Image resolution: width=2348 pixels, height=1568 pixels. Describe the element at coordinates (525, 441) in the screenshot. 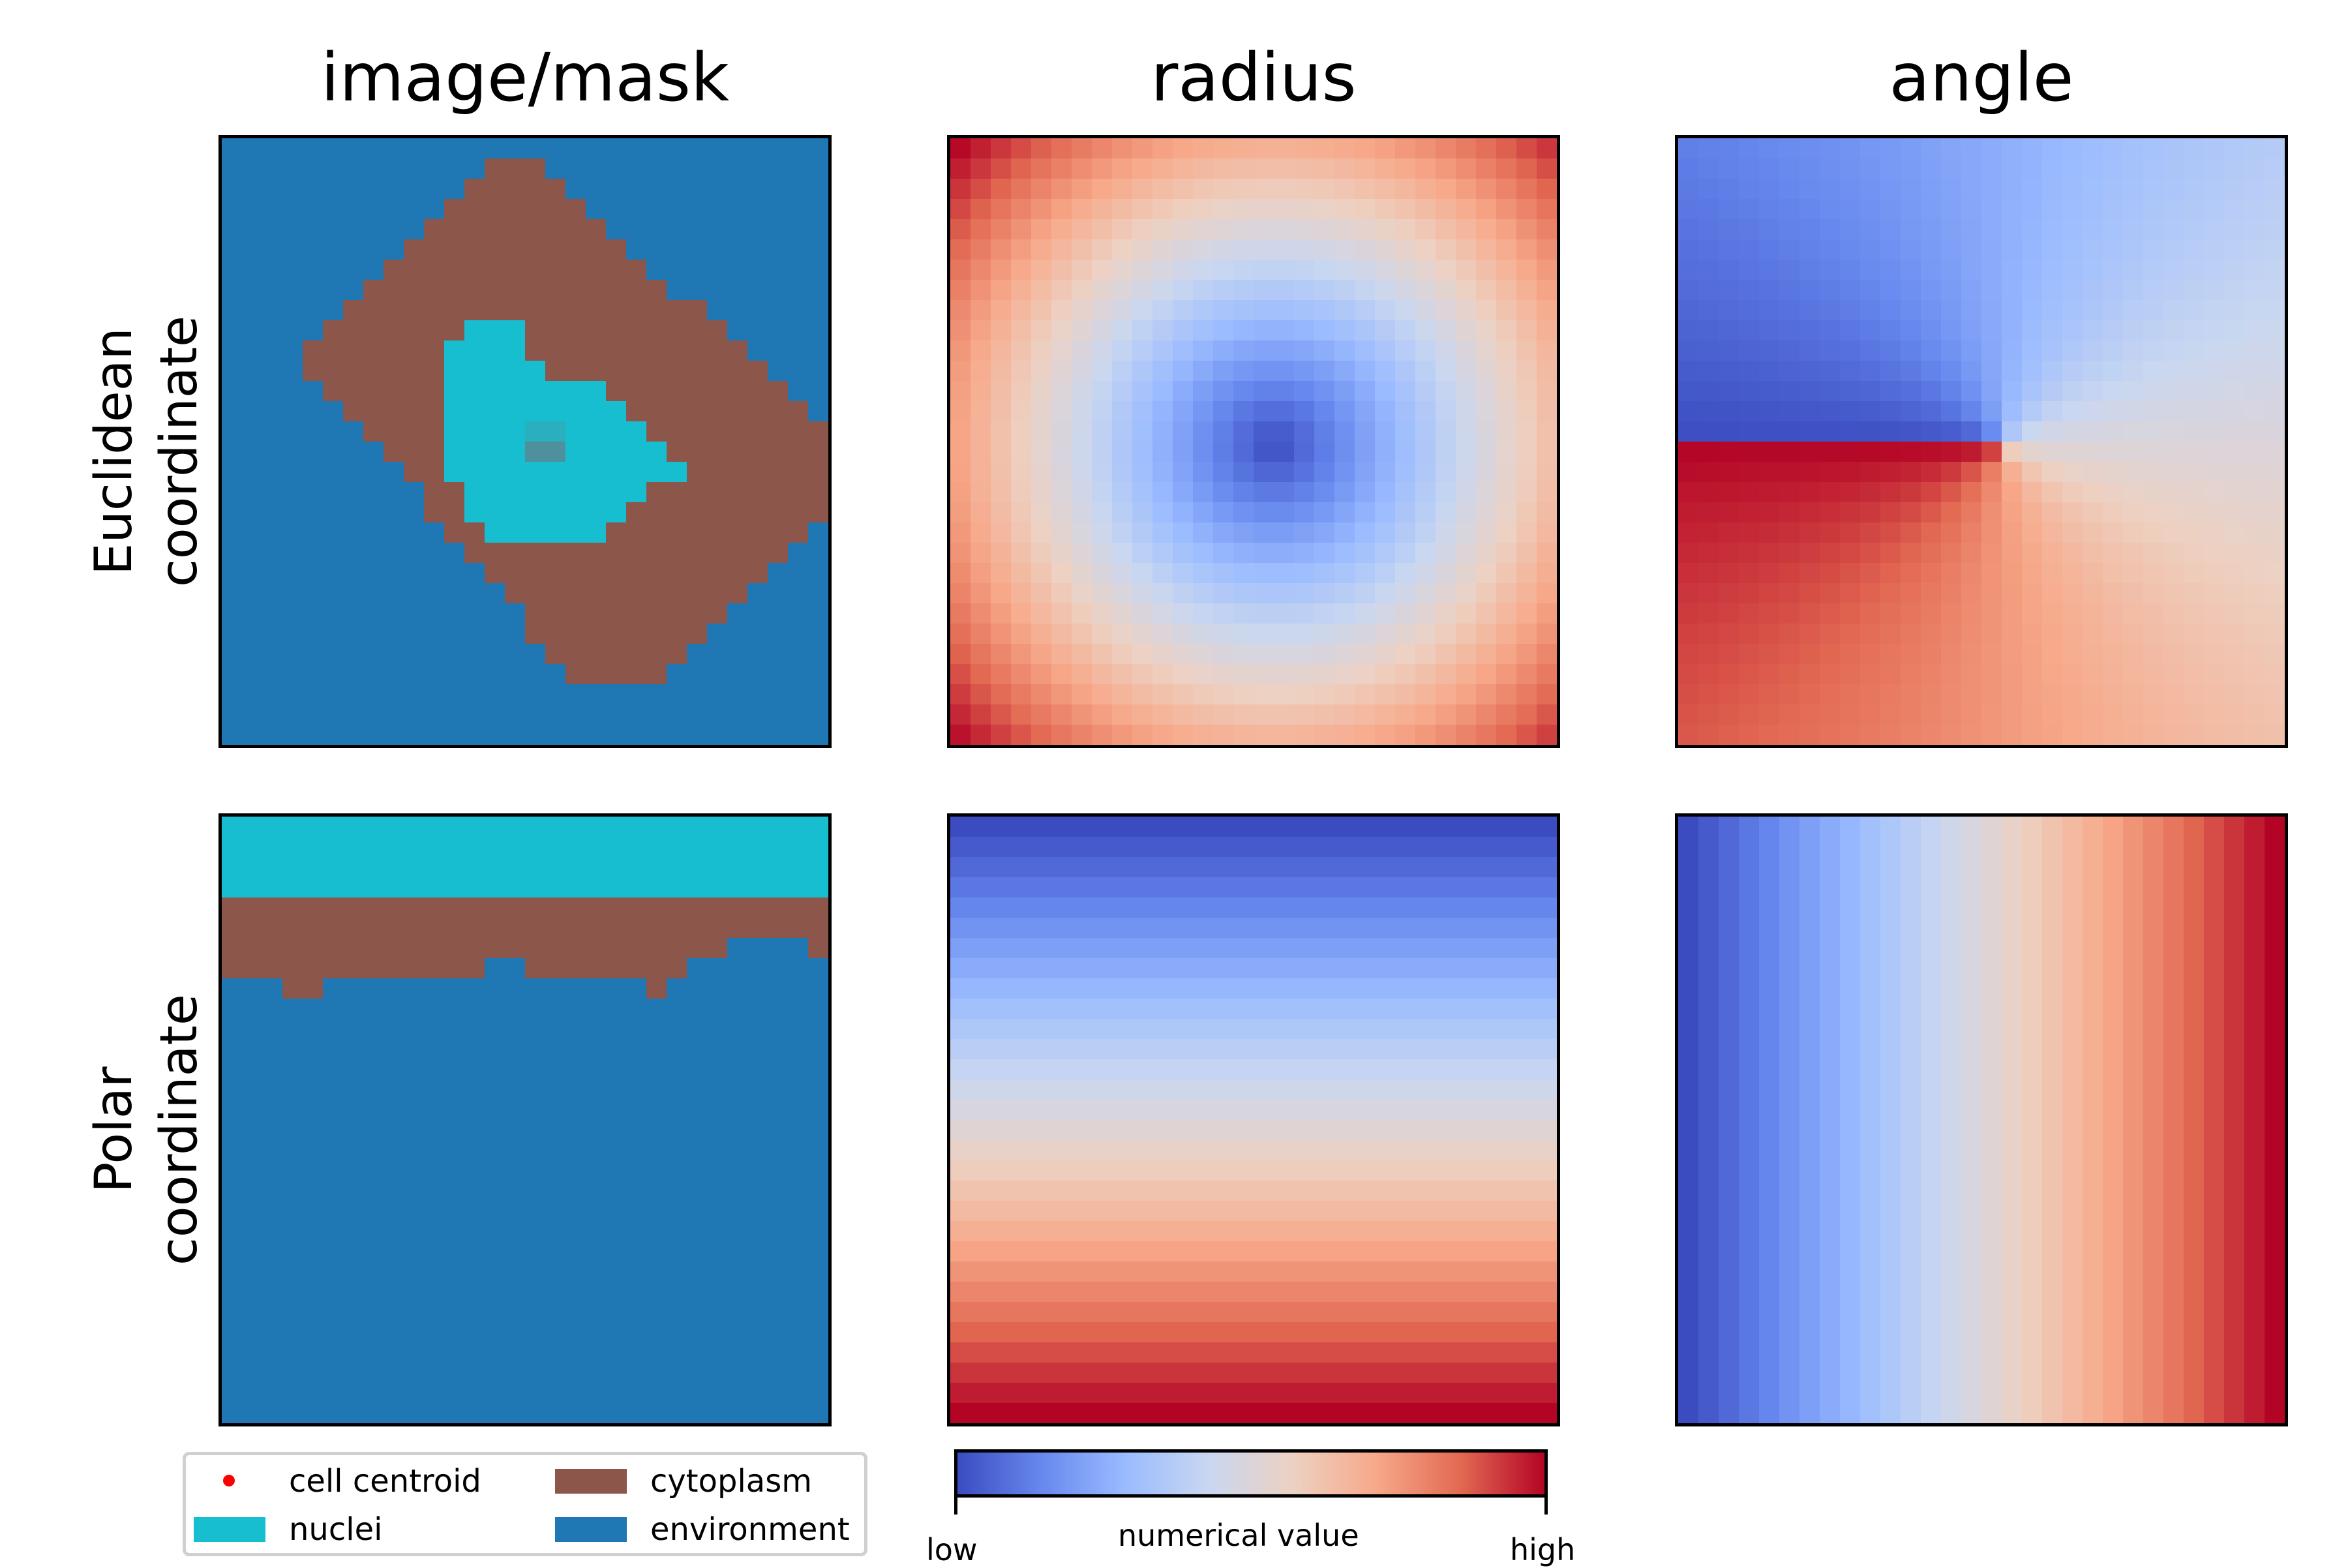

I see `euclidean-mask-panel` at that location.